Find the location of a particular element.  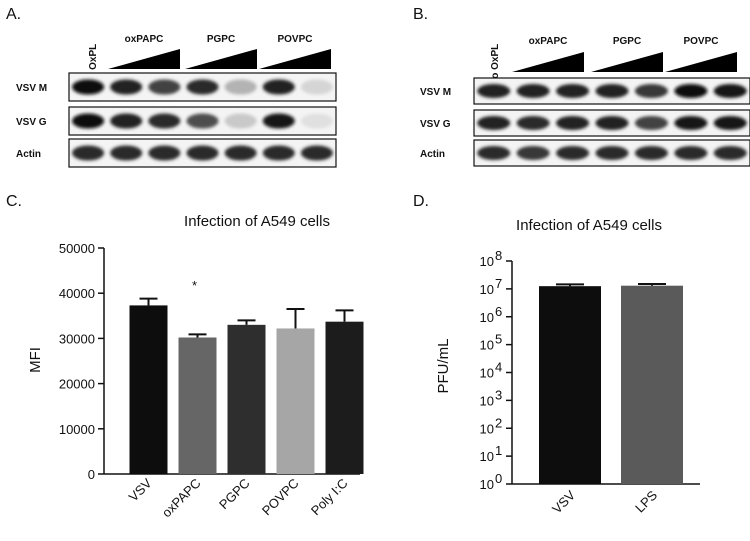

tick-exponent: 4 is located at coordinates (498, 367).